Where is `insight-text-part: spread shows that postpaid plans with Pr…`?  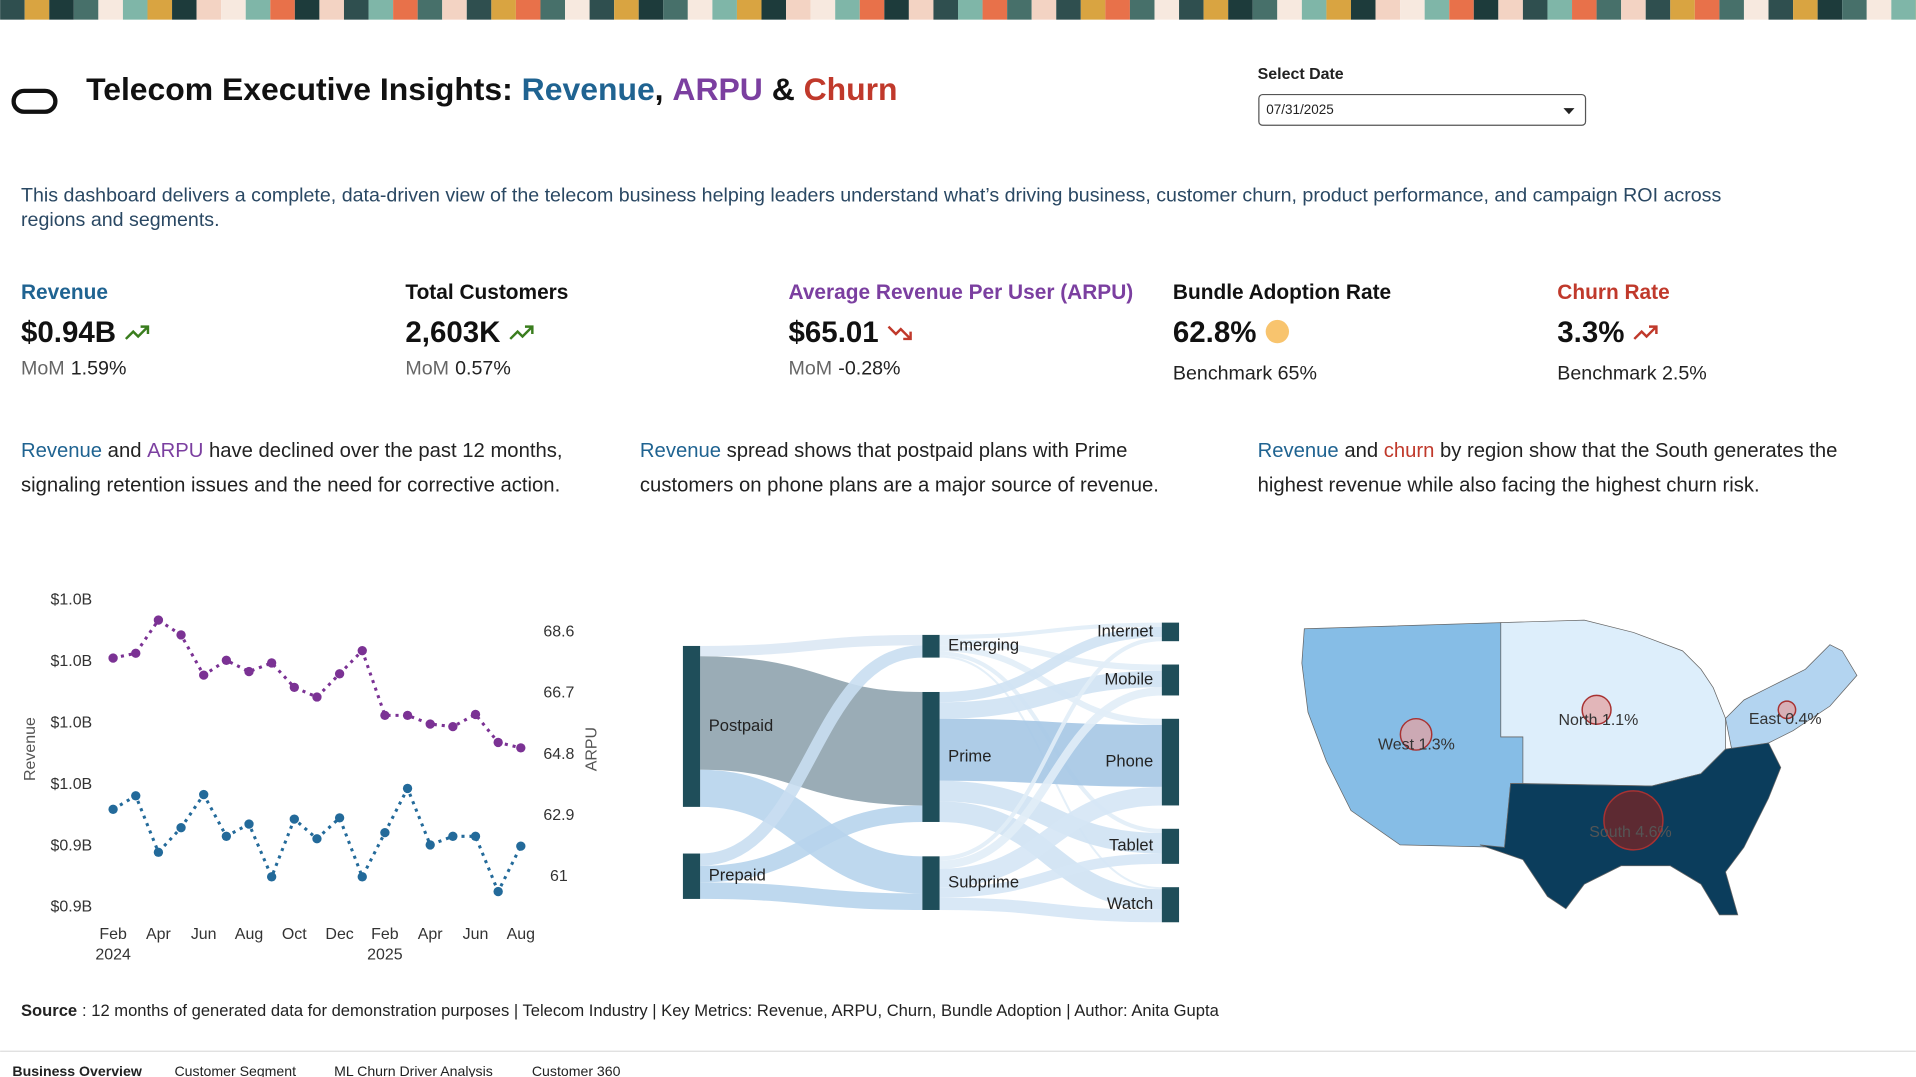 insight-text-part: spread shows that postpaid plans with Pr… is located at coordinates (924, 451).